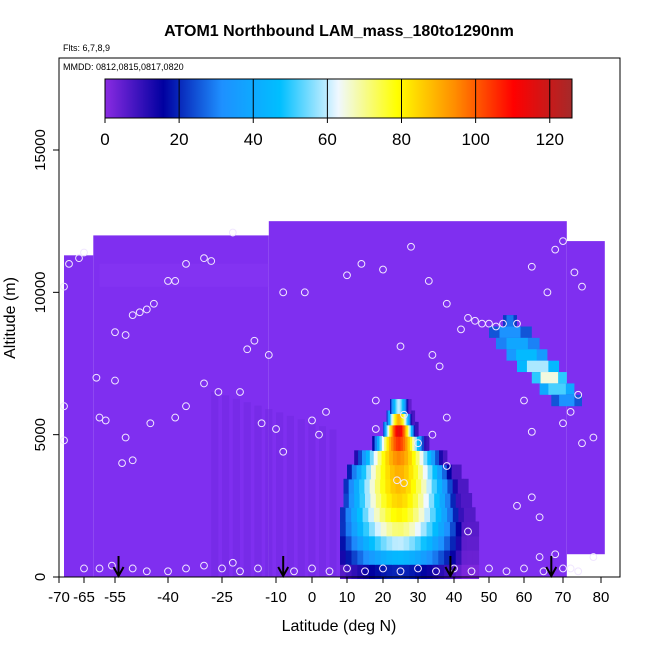 The height and width of the screenshot is (650, 650). What do you see at coordinates (338, 98) in the screenshot?
I see `colorbar-gradient-bar` at bounding box center [338, 98].